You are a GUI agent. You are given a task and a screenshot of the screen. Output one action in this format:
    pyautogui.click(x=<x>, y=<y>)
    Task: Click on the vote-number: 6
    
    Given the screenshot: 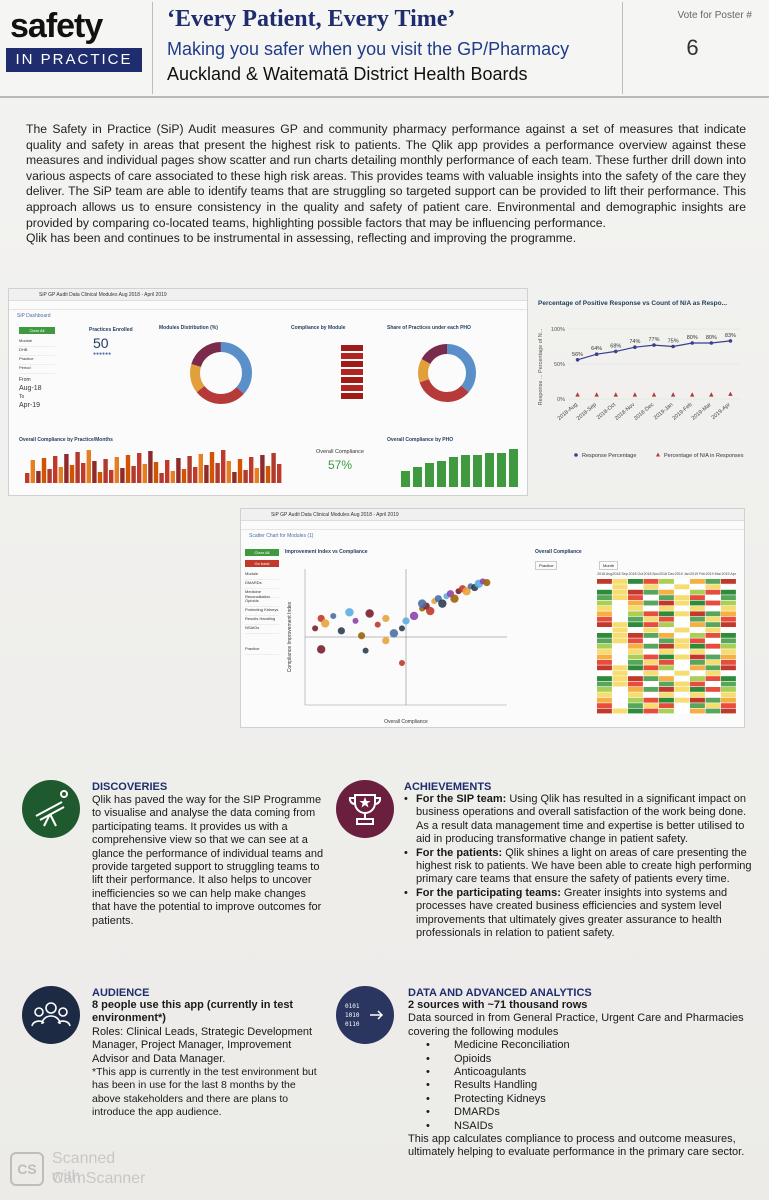 What is the action you would take?
    pyautogui.click(x=692, y=47)
    